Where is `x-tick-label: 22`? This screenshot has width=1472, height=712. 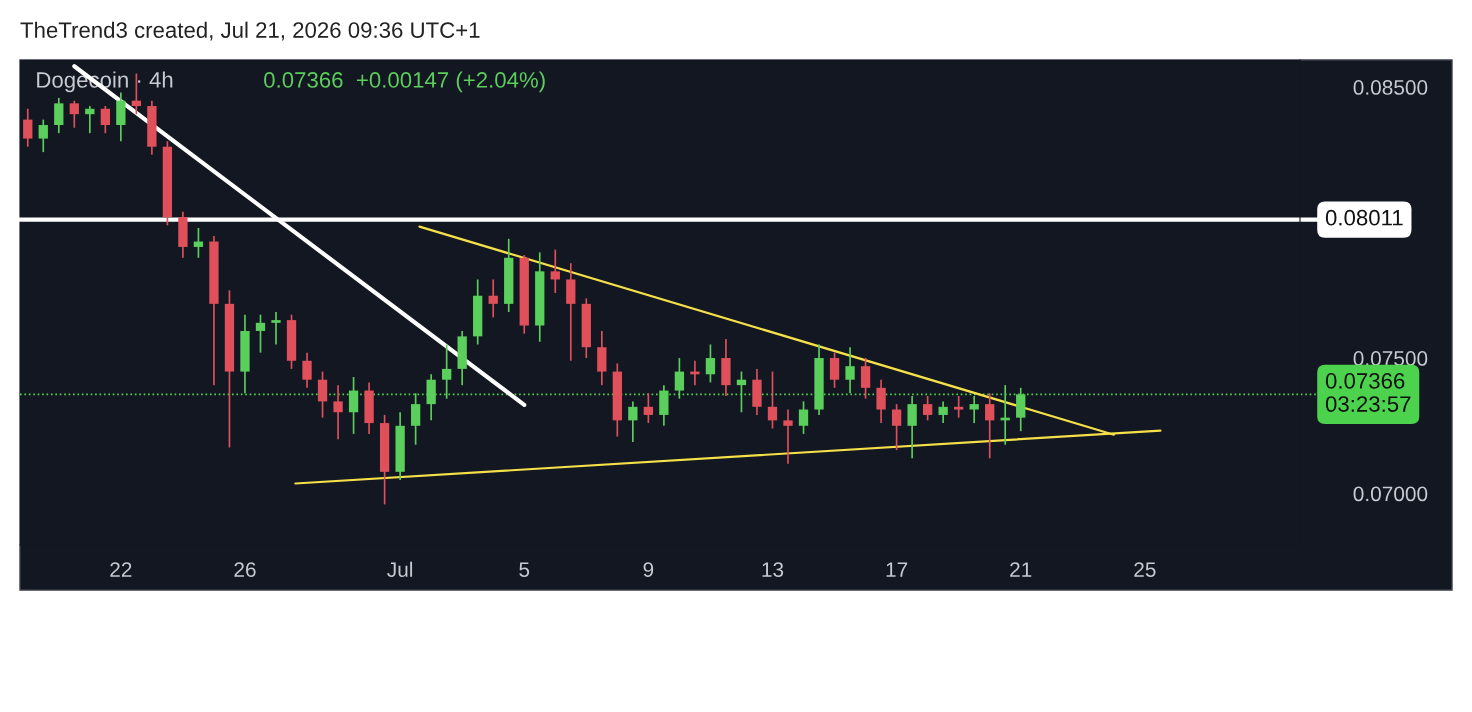
x-tick-label: 22 is located at coordinates (121, 569).